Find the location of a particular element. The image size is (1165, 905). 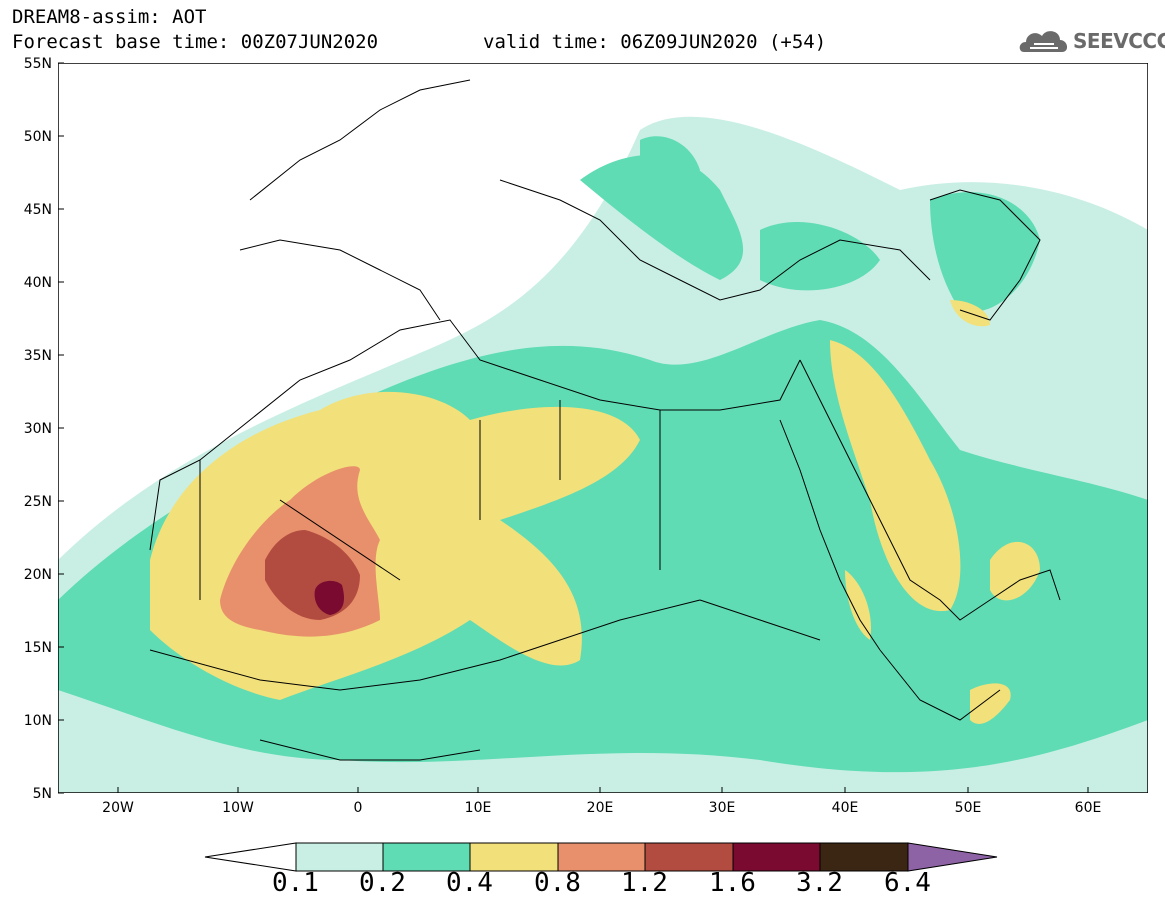

forecast-base-time: Forecast base time: 00Z07JUN2020 is located at coordinates (195, 42).